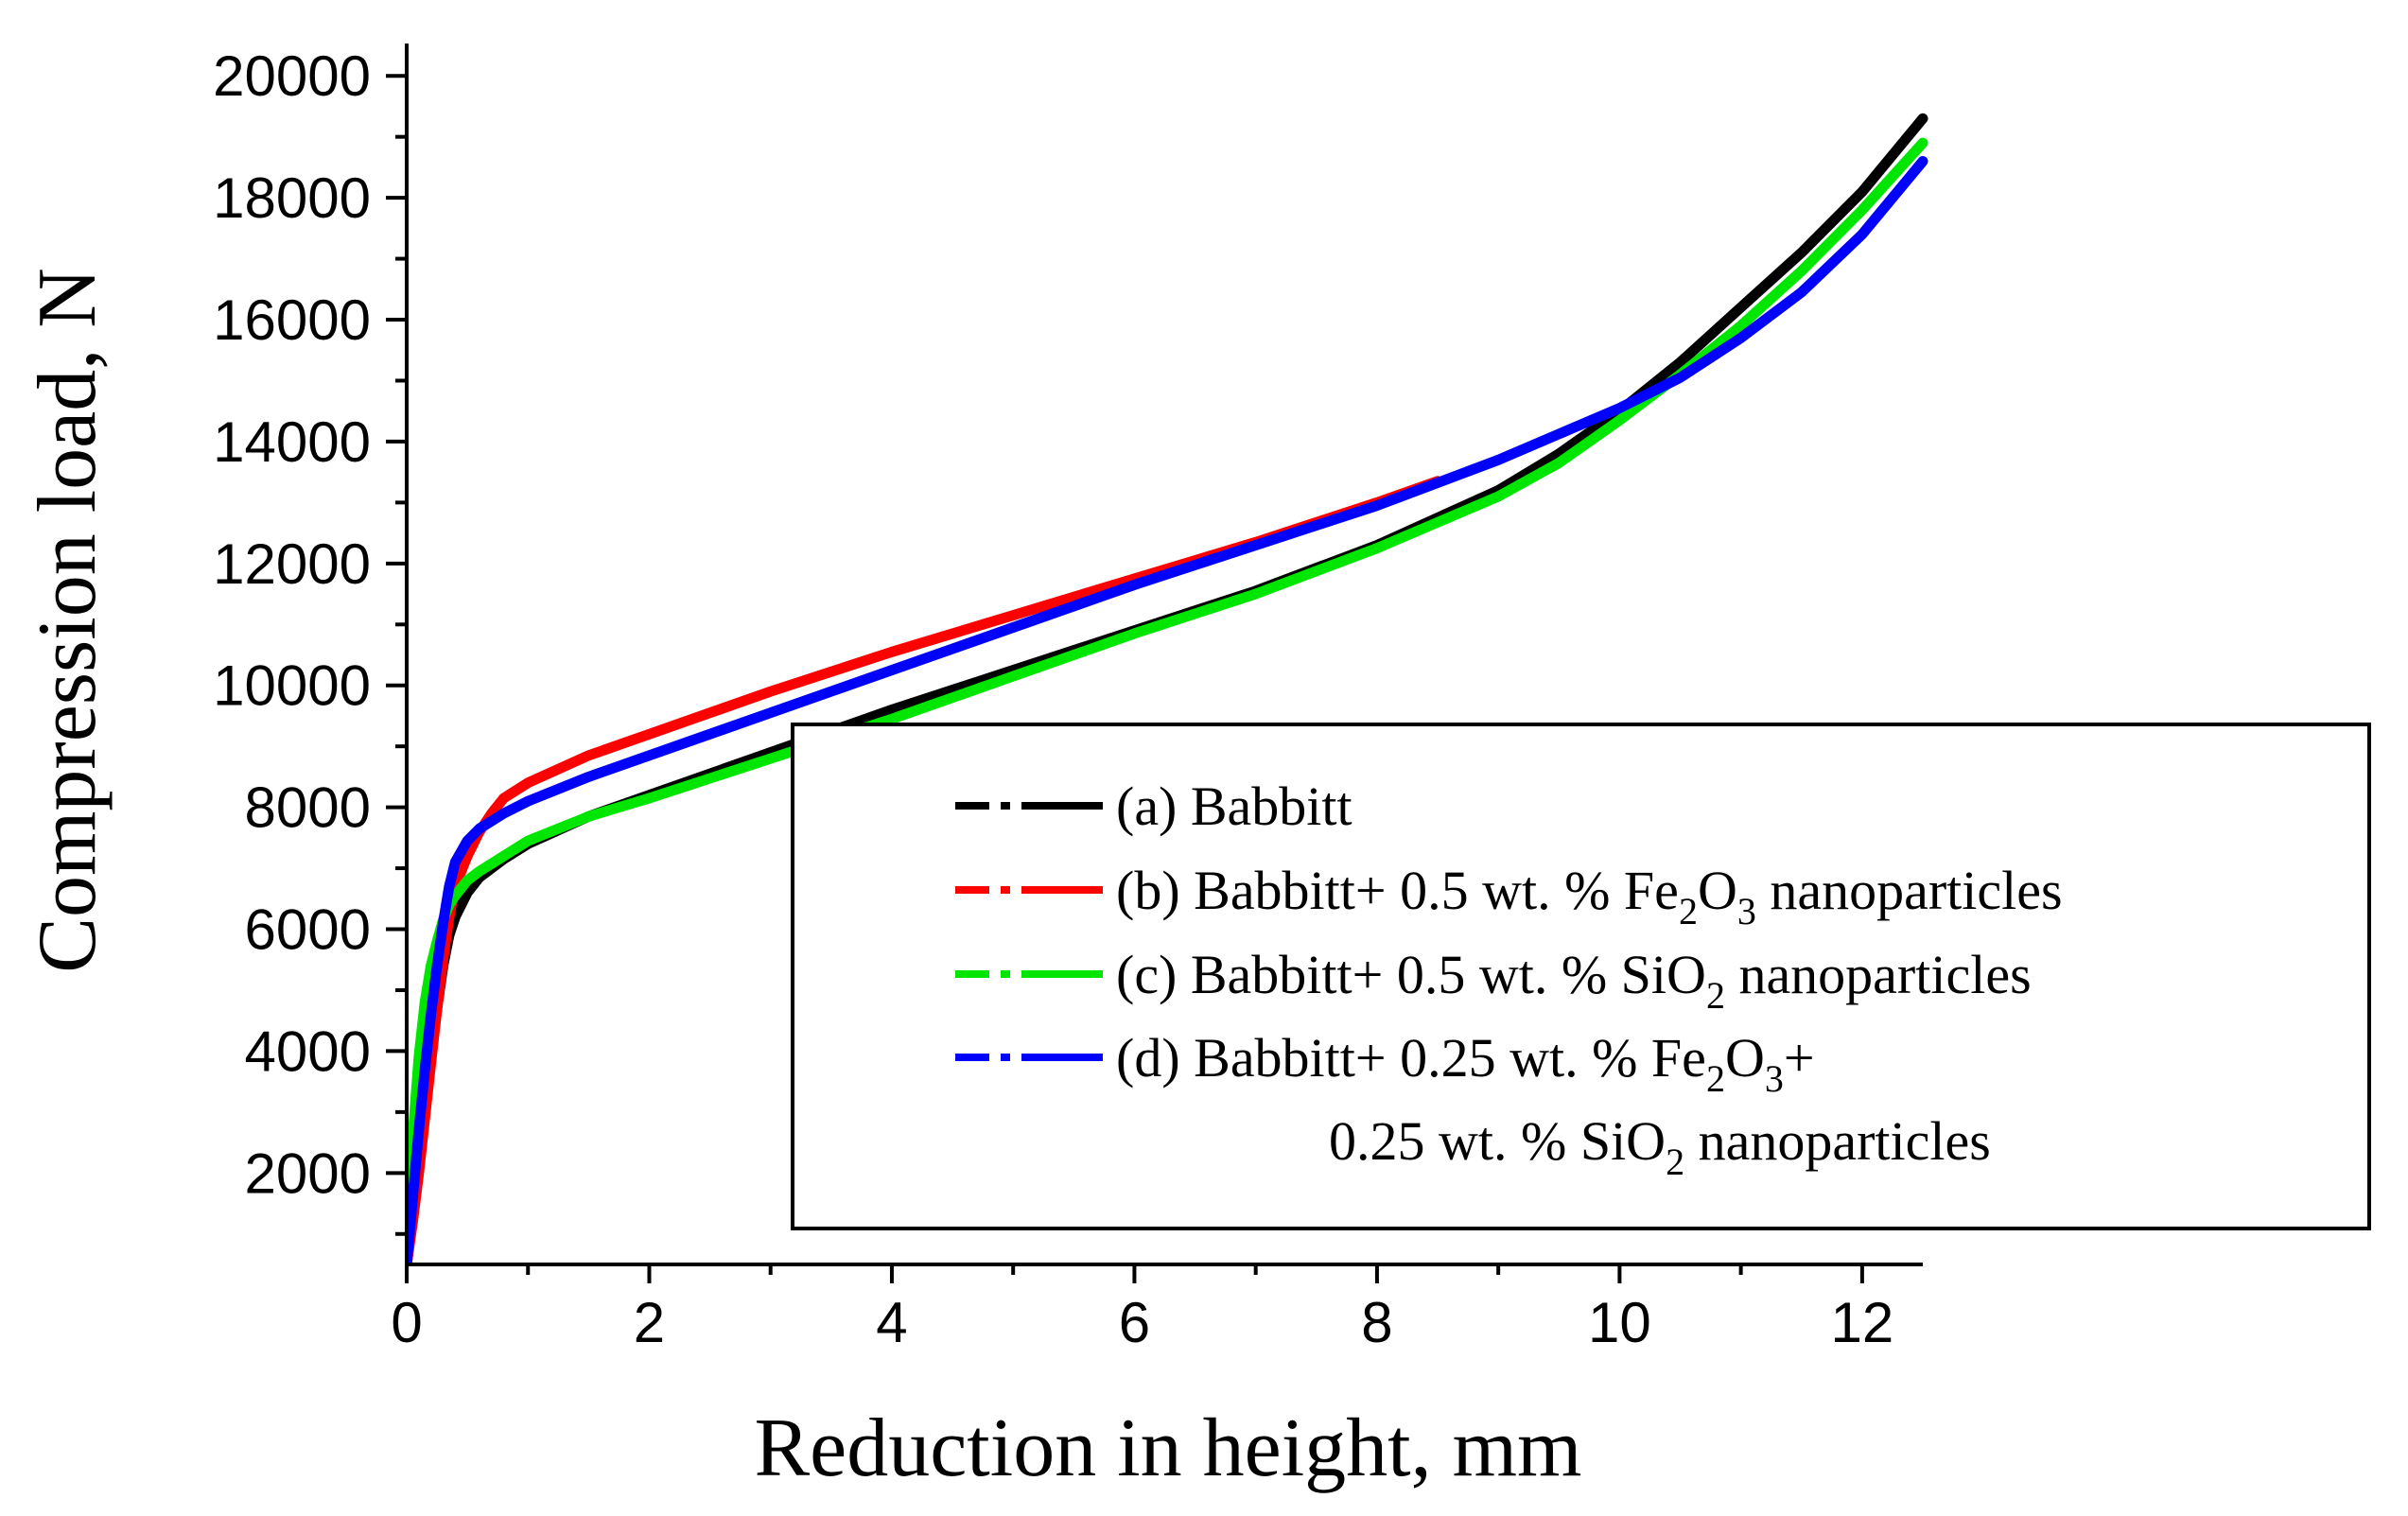 Image resolution: width=2408 pixels, height=1516 pixels. Describe the element at coordinates (308, 1173) in the screenshot. I see `y-tick-label: 2000` at that location.